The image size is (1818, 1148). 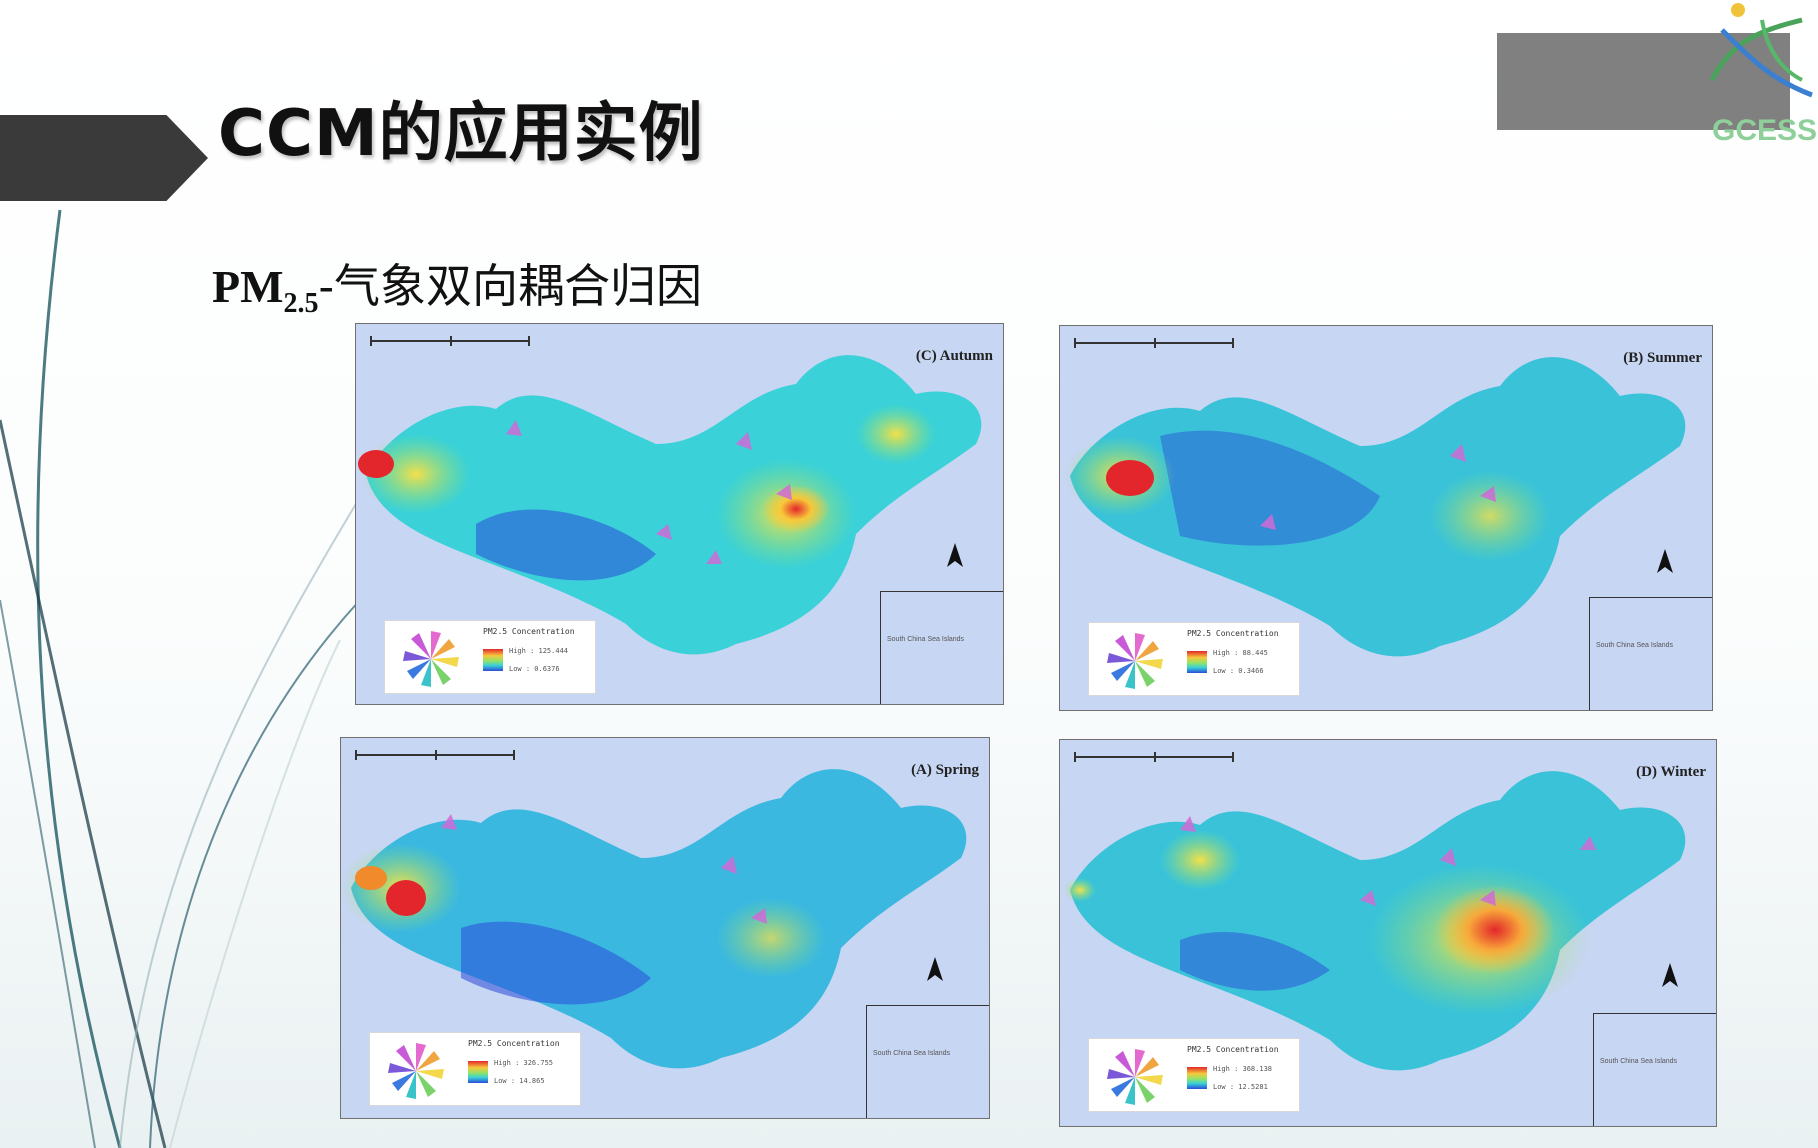 What do you see at coordinates (945, 770) in the screenshot?
I see `season-label: (A) Spring` at bounding box center [945, 770].